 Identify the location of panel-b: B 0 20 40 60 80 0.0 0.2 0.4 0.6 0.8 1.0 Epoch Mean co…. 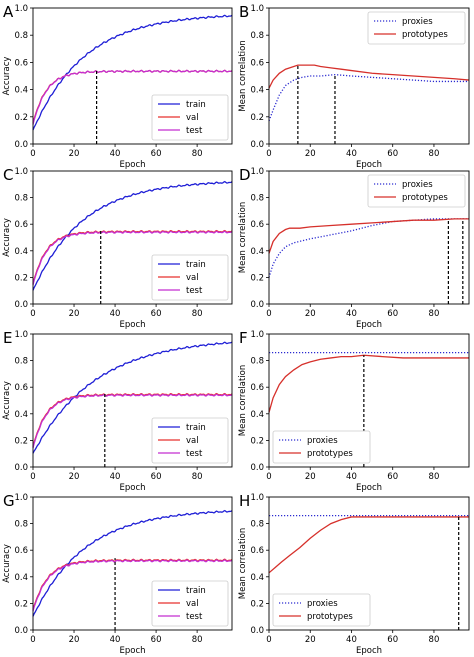
(354, 86).